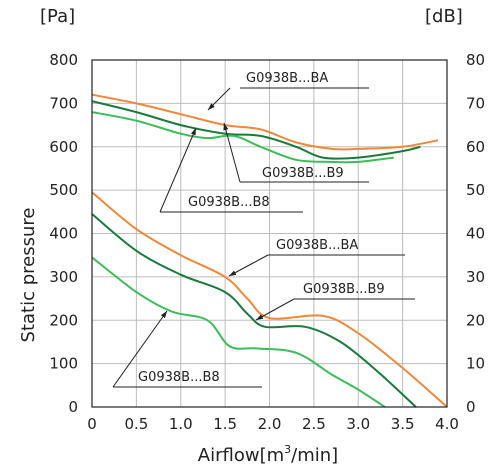  I want to click on x-axis-unit-prefix: [m, so click(272, 455).